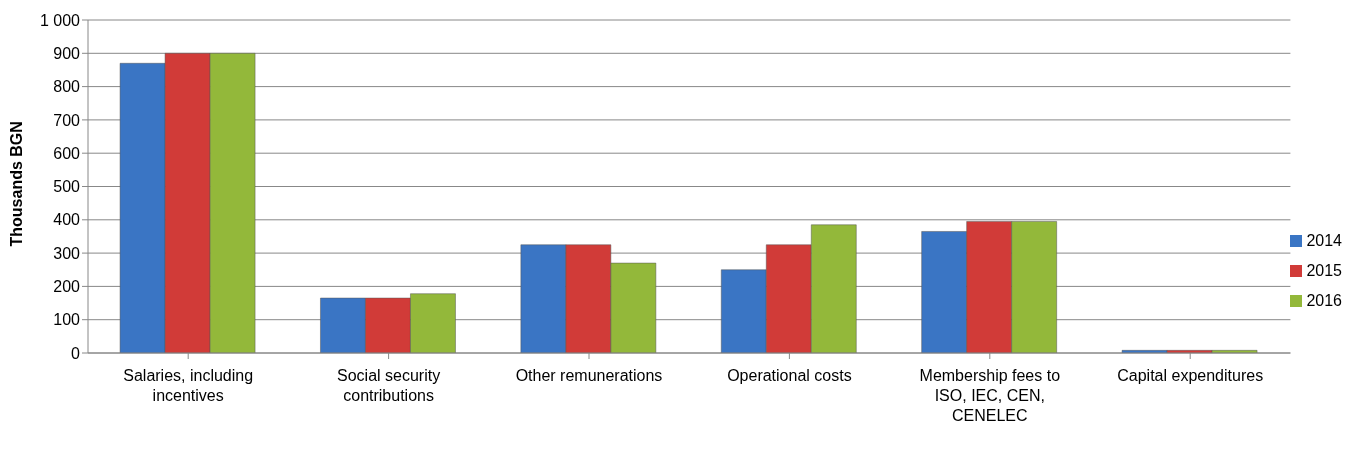  I want to click on legend-label: 2016, so click(1324, 300).